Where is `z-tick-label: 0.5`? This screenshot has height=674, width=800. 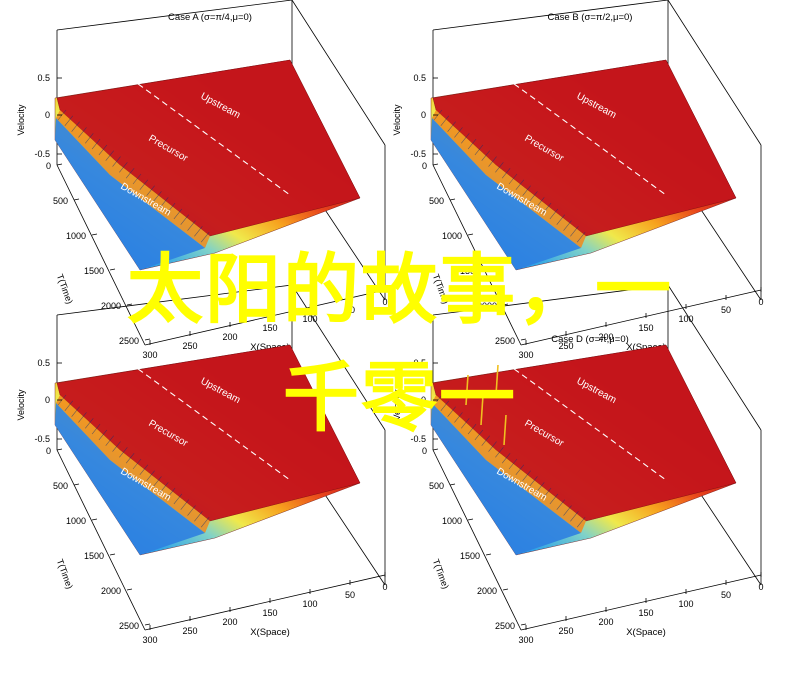 z-tick-label: 0.5 is located at coordinates (419, 78).